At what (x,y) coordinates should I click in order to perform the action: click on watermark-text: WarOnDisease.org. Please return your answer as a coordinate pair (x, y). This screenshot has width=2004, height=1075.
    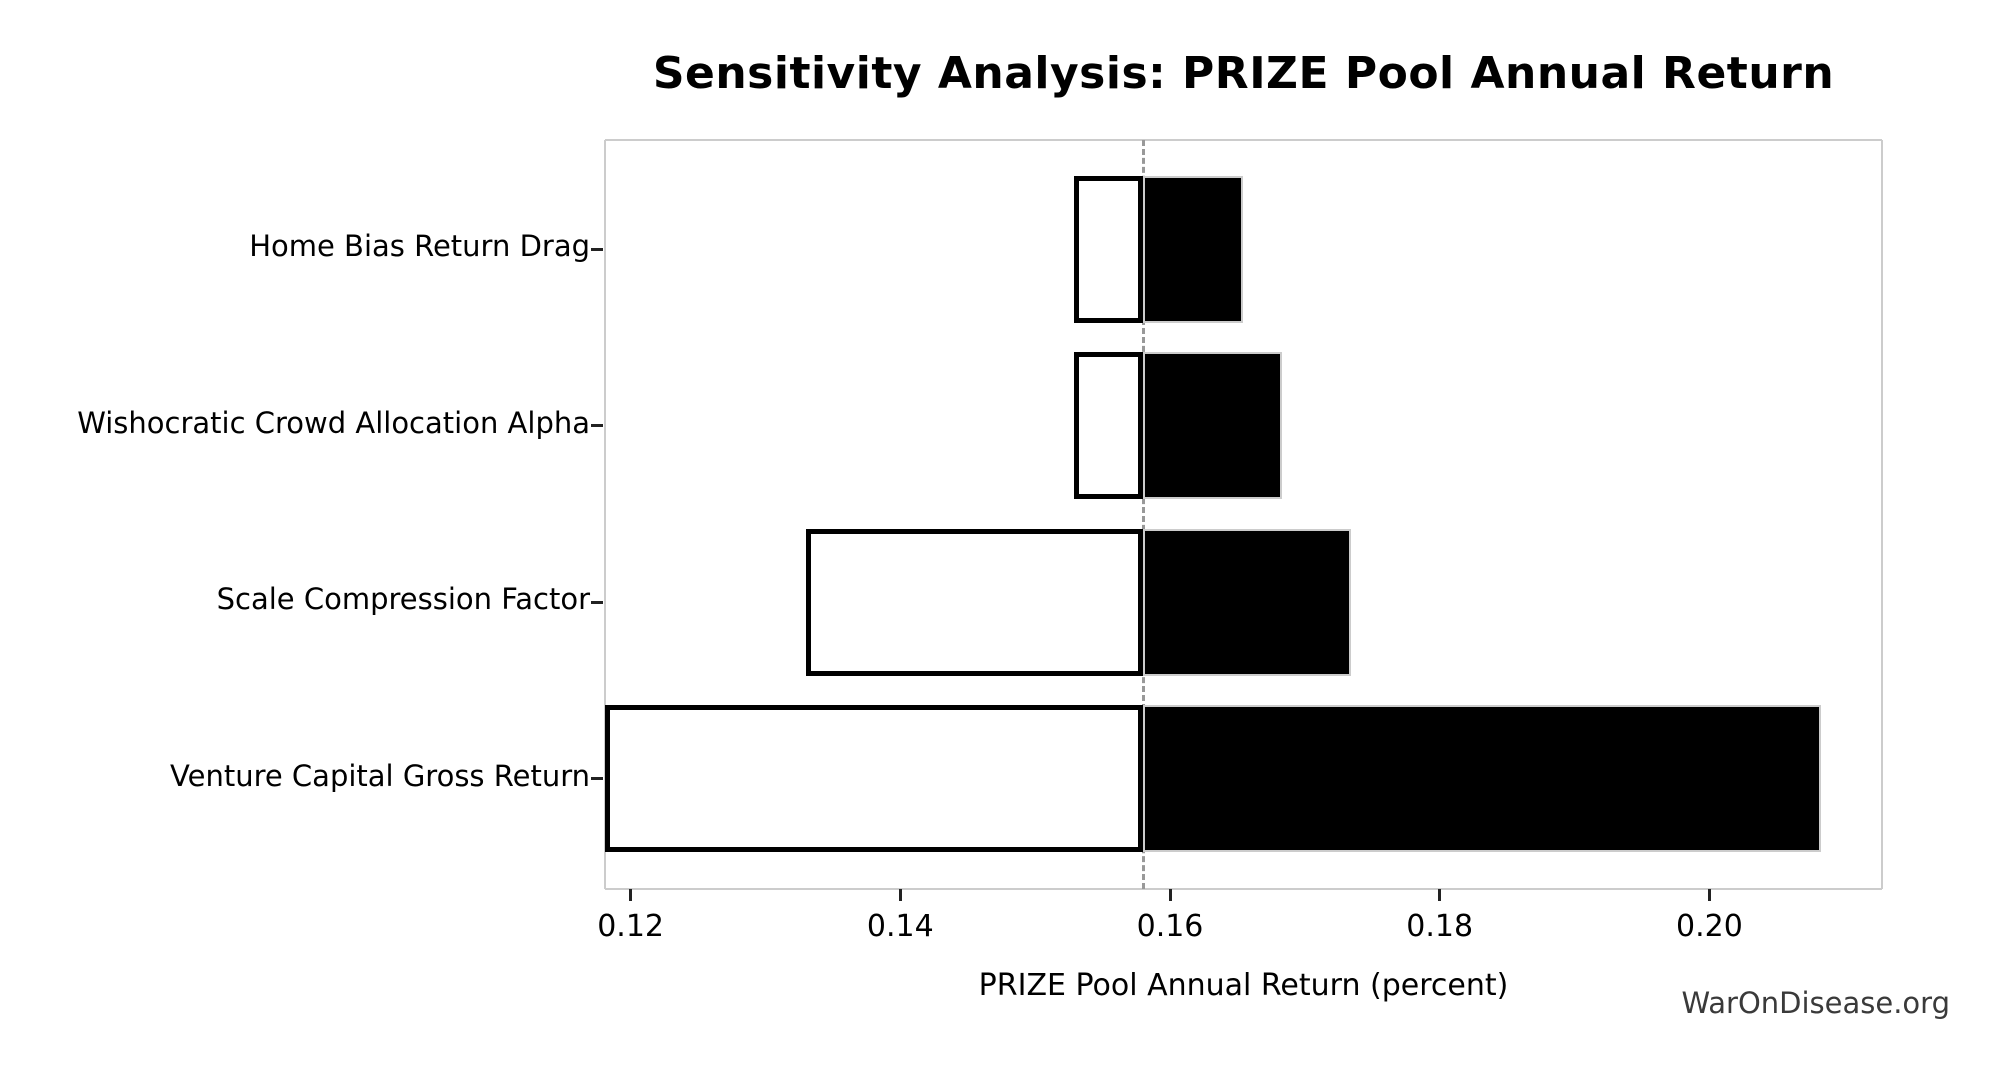
    Looking at the image, I should click on (1815, 1003).